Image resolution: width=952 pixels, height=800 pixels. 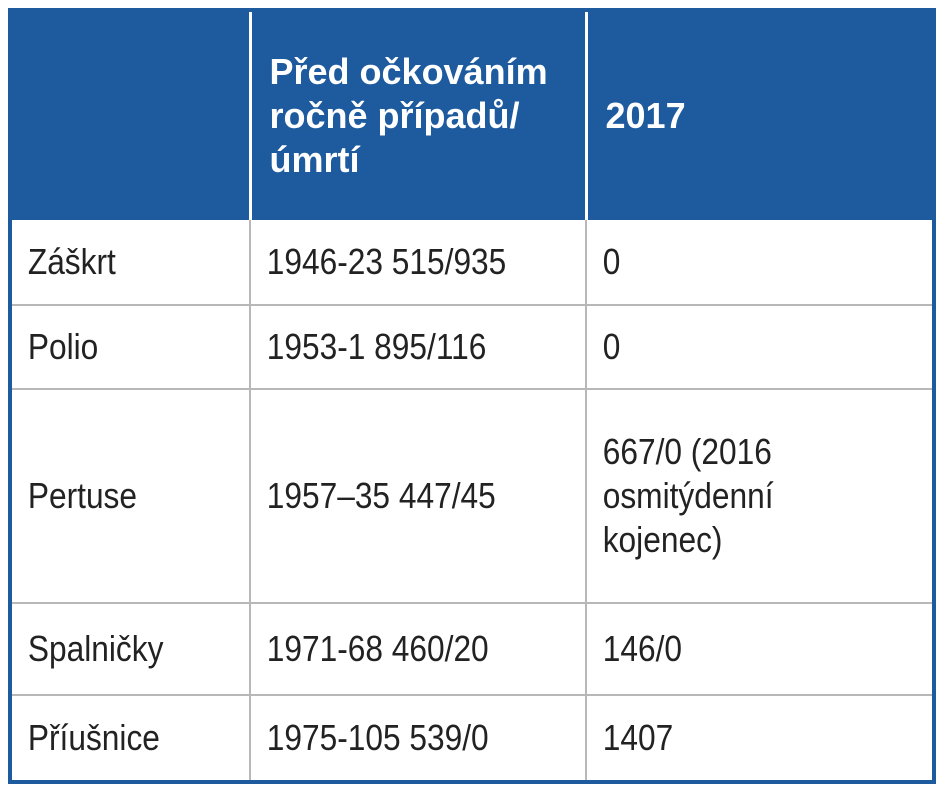 I want to click on header-cell-disease, so click(x=132, y=116).